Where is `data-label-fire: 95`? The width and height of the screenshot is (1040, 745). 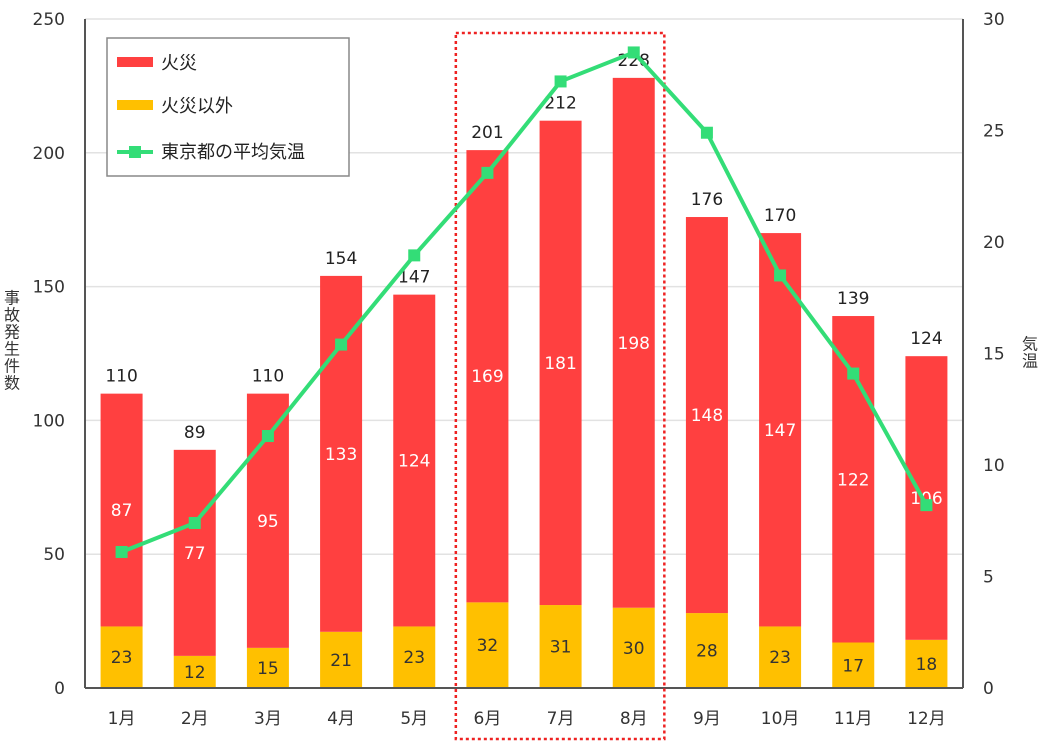
data-label-fire: 95 is located at coordinates (268, 522).